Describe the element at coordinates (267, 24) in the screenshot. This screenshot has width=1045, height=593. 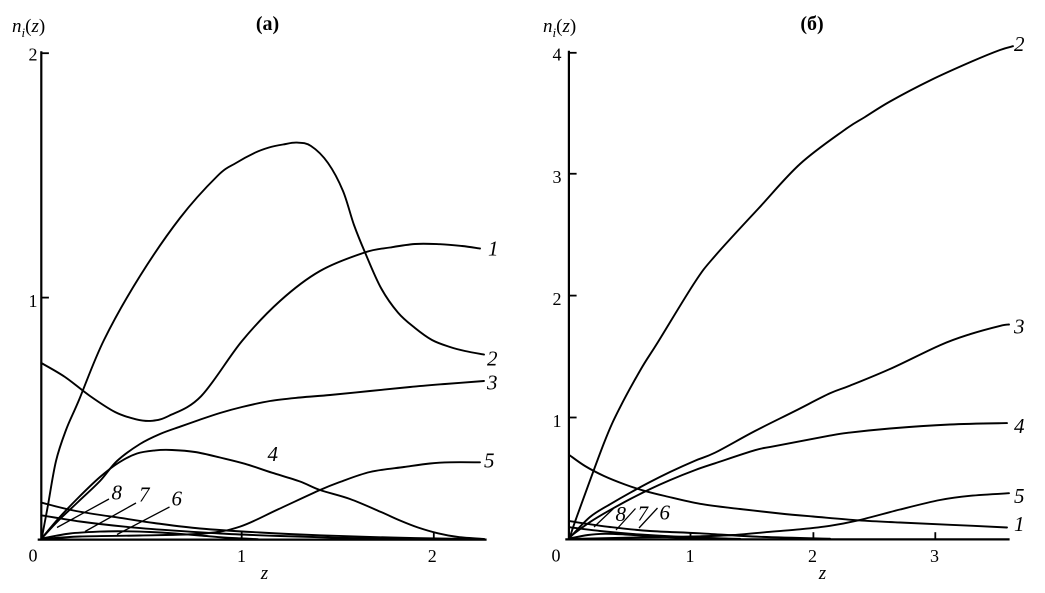
I see `svg-text: (а)` at that location.